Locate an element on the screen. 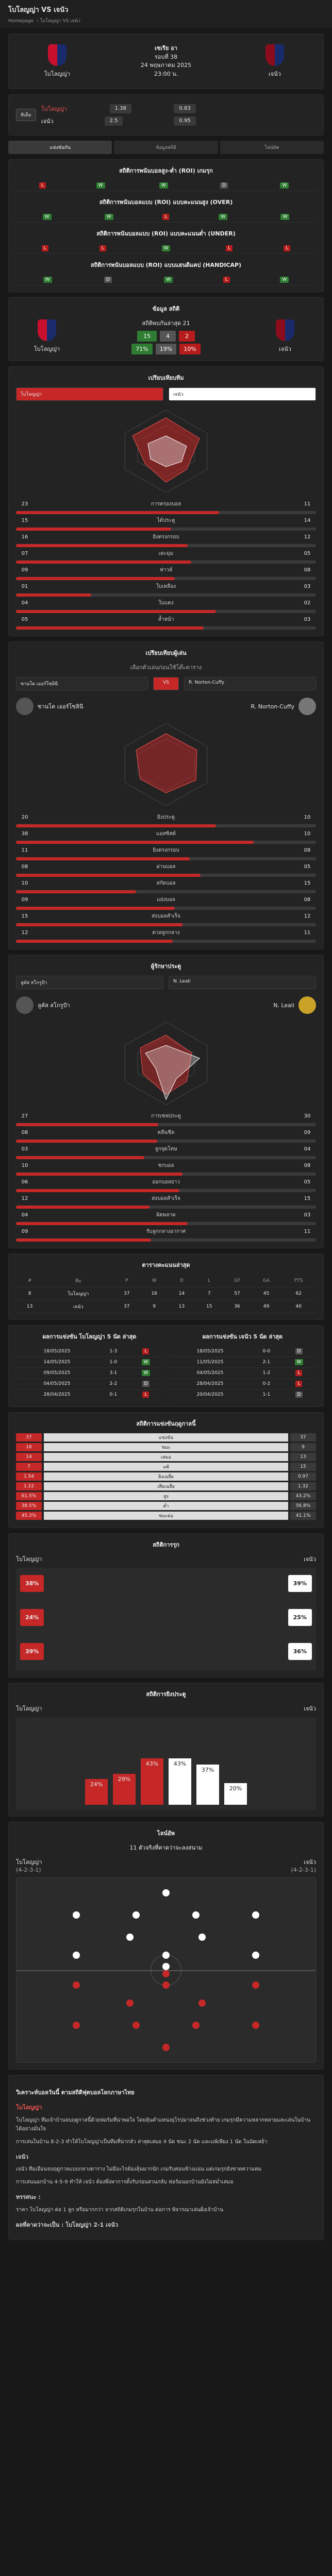  goal-bar-3: 43% is located at coordinates (152, 1781).